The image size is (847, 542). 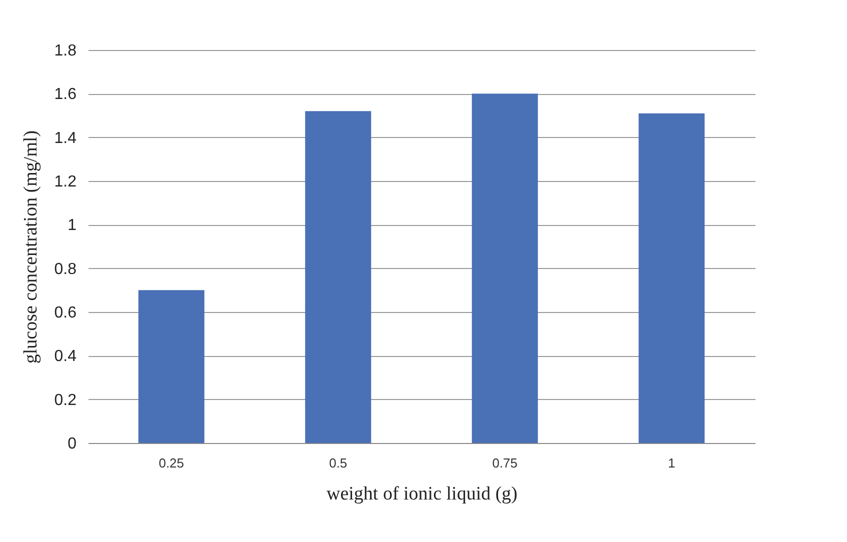 What do you see at coordinates (31, 247) in the screenshot?
I see `y-axis-title: glucose concentration (mg/ml)` at bounding box center [31, 247].